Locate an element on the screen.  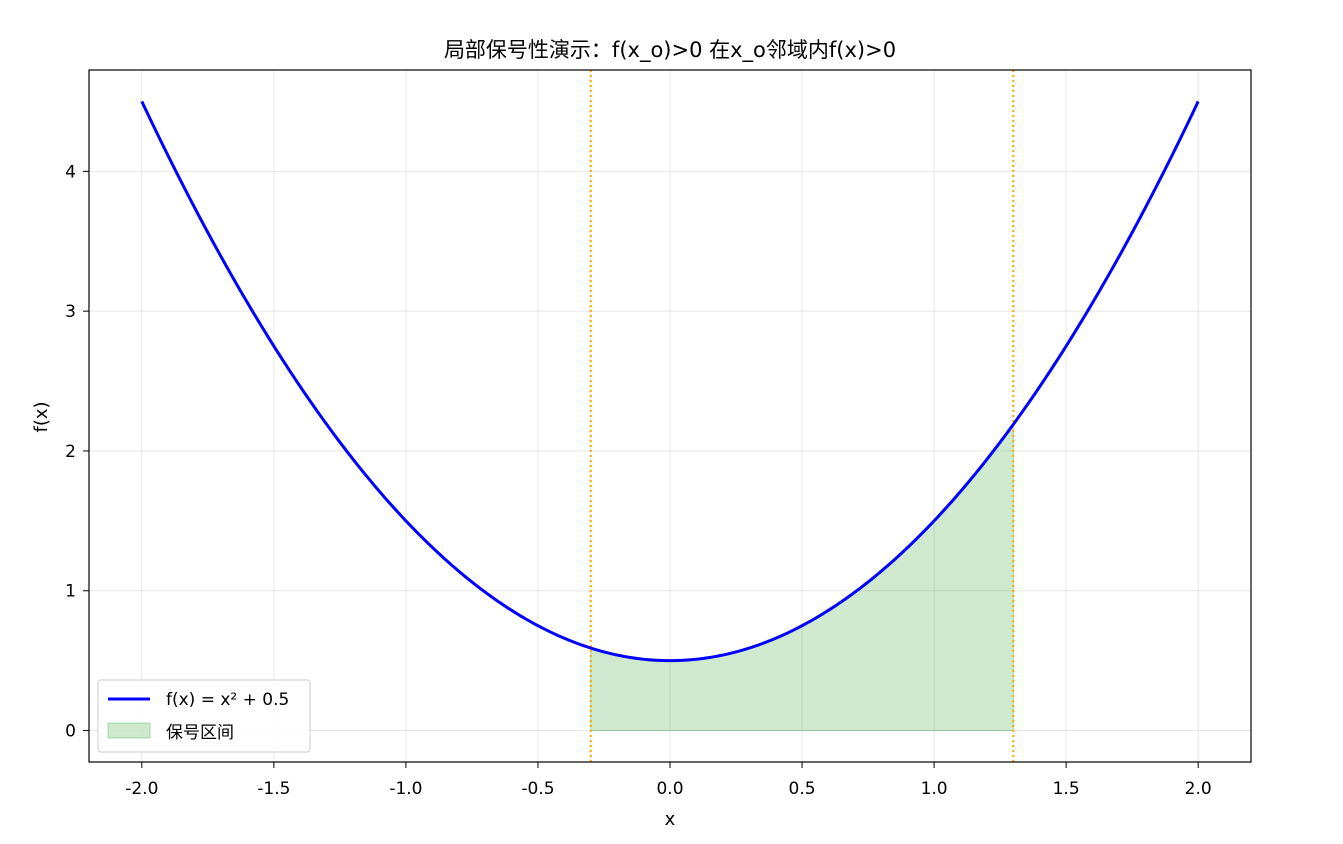
x-tick-label-0: -2.0 is located at coordinates (141, 789).